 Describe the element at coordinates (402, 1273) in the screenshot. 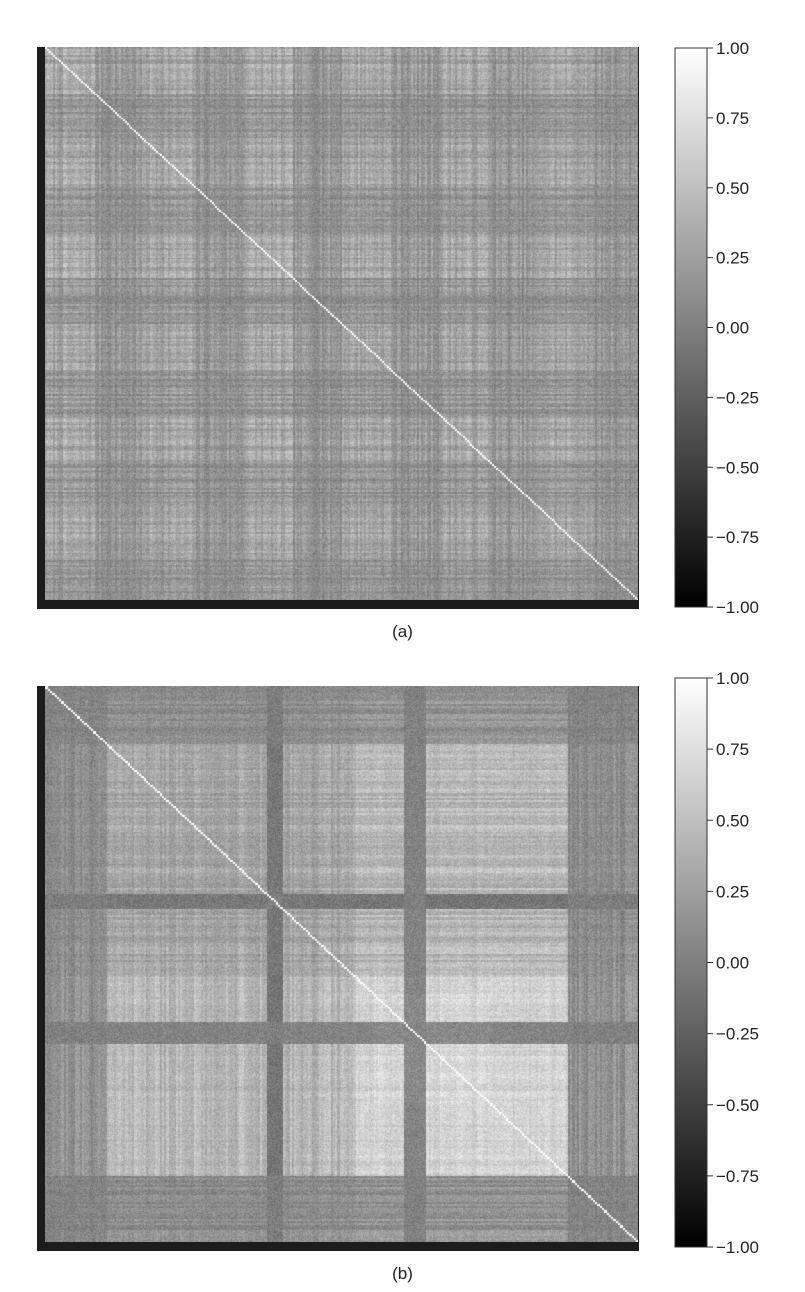

I see `panel-b-caption: (b)` at that location.